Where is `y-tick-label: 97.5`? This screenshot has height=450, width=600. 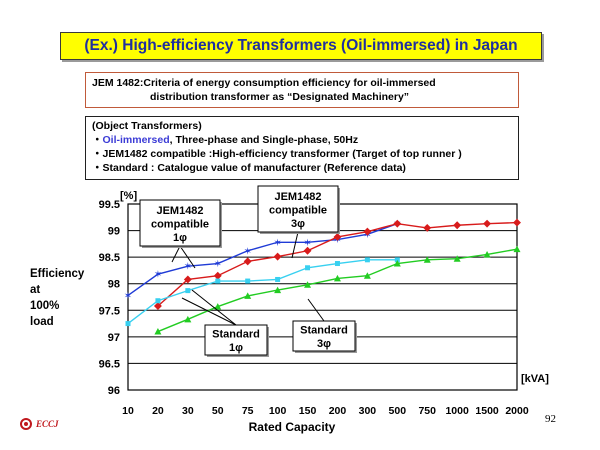
y-tick-label: 97.5 is located at coordinates (109, 311).